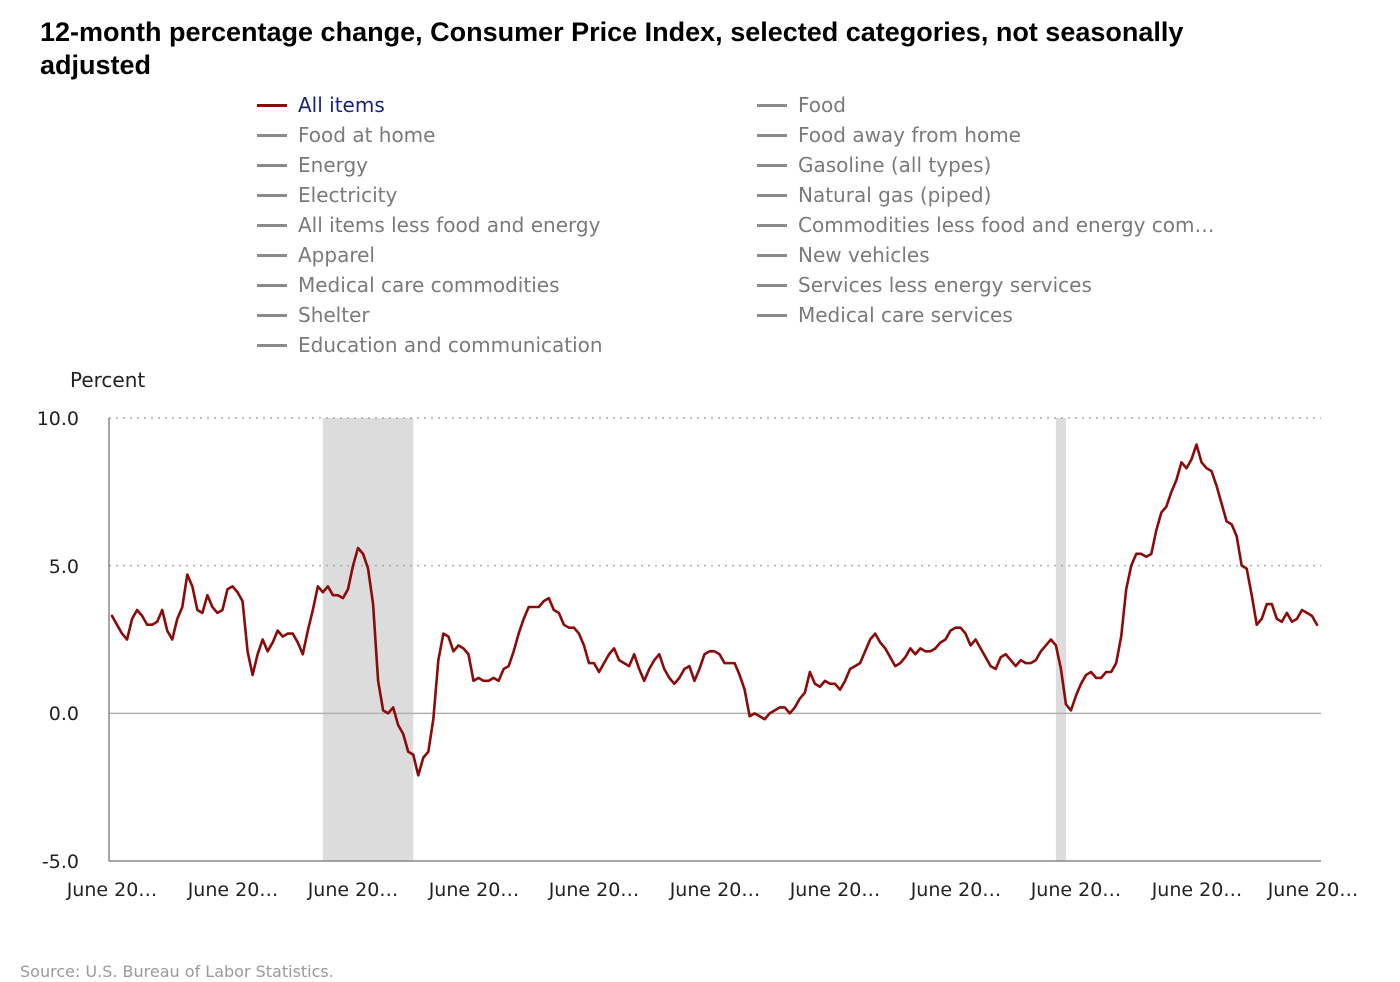 Image resolution: width=1400 pixels, height=982 pixels. What do you see at coordinates (367, 135) in the screenshot?
I see `legend-label: Food at home` at bounding box center [367, 135].